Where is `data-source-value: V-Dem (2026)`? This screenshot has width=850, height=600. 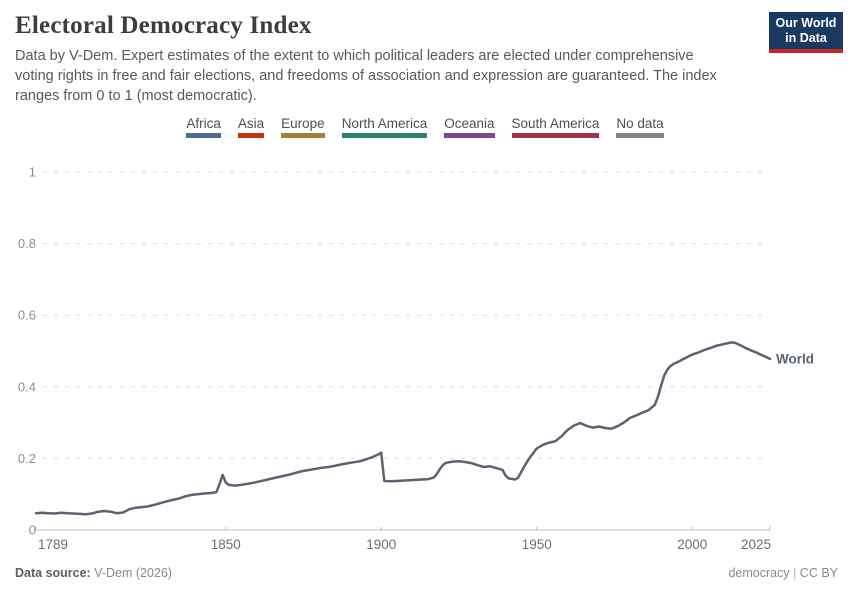
data-source-value: V-Dem (2026) is located at coordinates (131, 573).